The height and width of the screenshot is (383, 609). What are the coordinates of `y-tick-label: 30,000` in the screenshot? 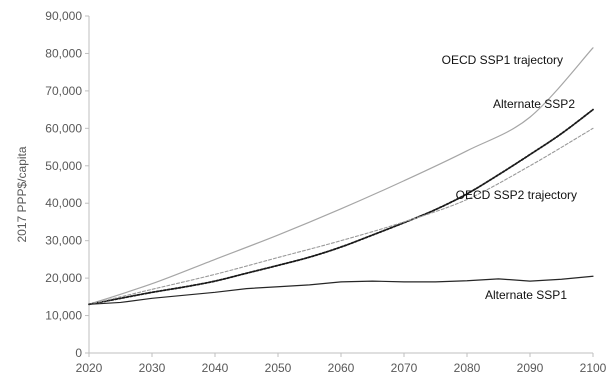 It's located at (63, 241).